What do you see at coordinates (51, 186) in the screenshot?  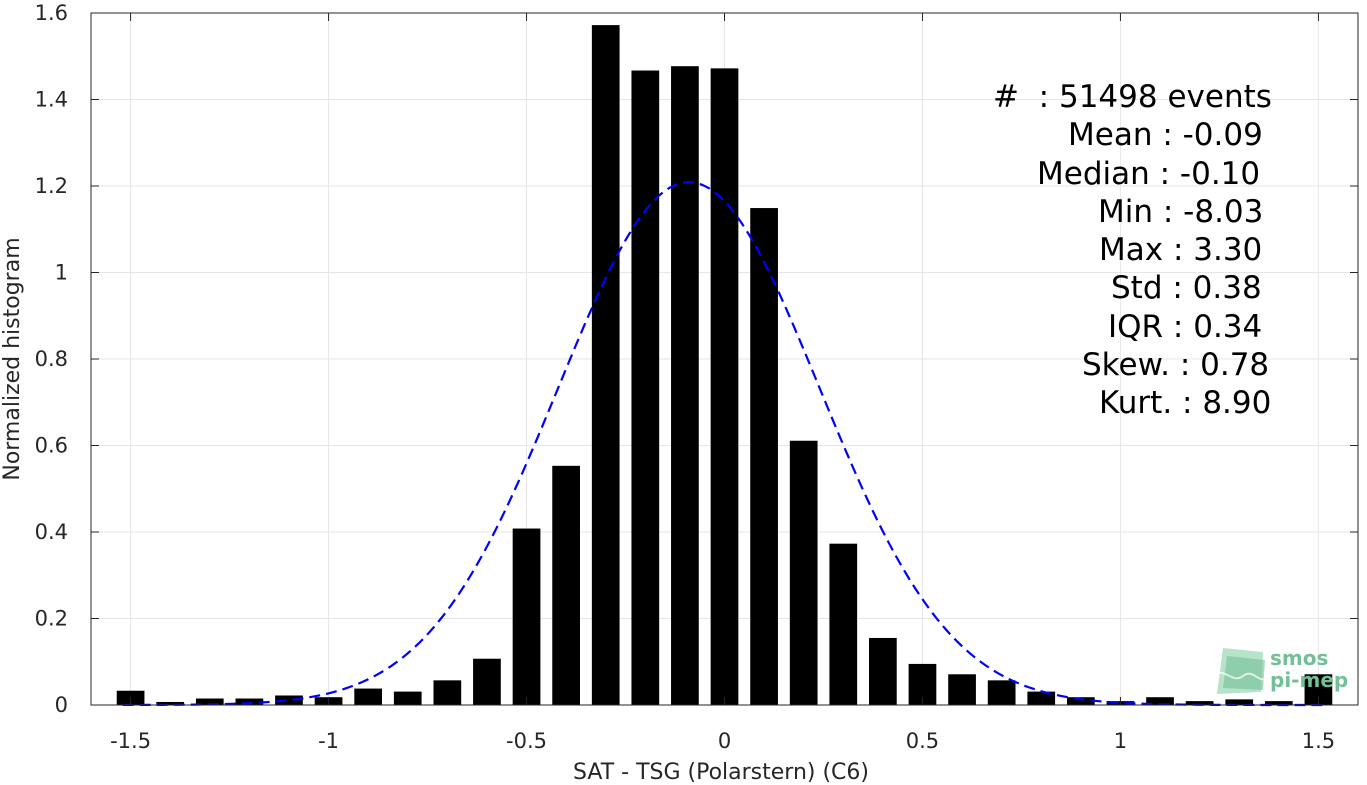 I see `y-tick-label: 1.2` at bounding box center [51, 186].